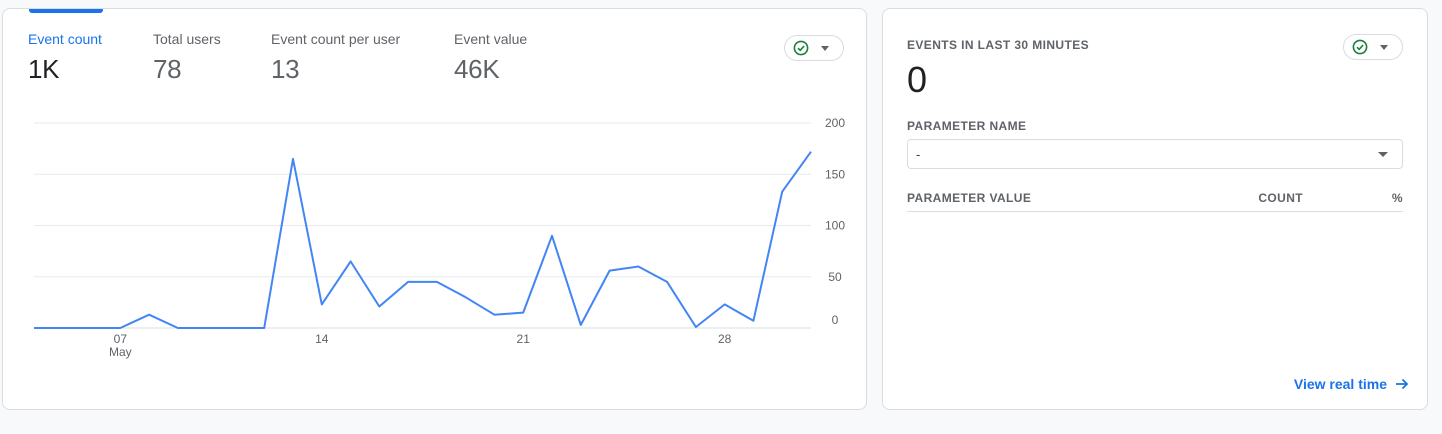 The image size is (1442, 434). Describe the element at coordinates (167, 69) in the screenshot. I see `metric-value: 78` at that location.